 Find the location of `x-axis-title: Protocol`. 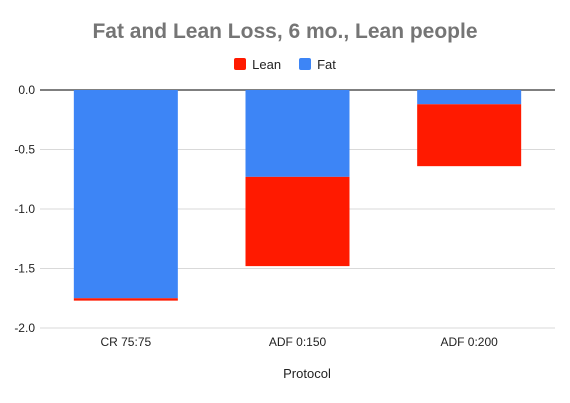

x-axis-title: Protocol is located at coordinates (307, 373).